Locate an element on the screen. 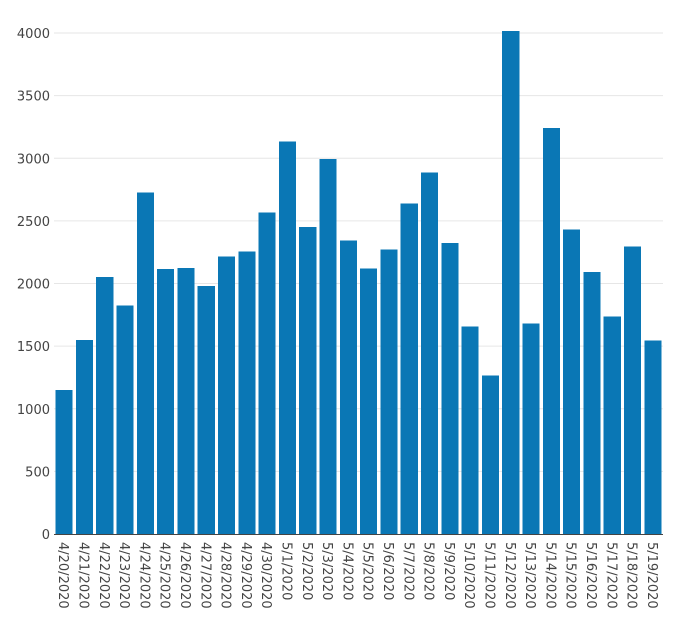 This screenshot has height=636, width=680. y-tick-label: 3000 is located at coordinates (33, 159).